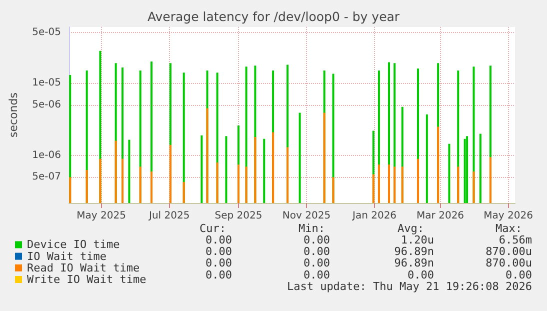 The image size is (547, 311). What do you see at coordinates (311, 228) in the screenshot?
I see `text: Min:` at bounding box center [311, 228].